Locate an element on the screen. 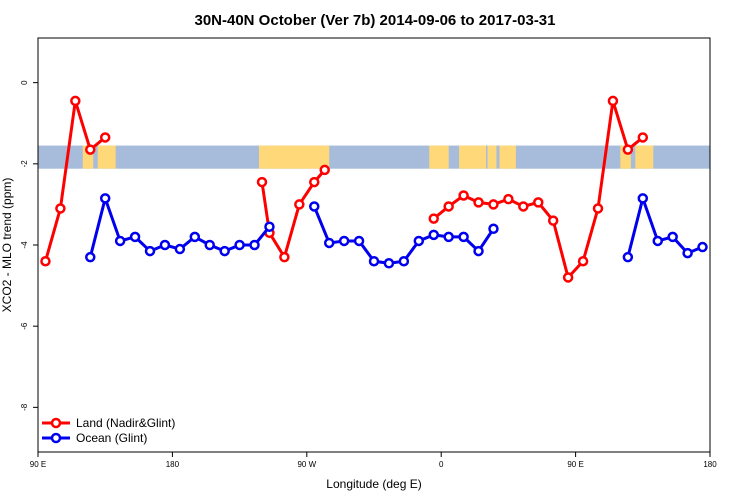  y-tick-label: -8 is located at coordinates (24, 407).